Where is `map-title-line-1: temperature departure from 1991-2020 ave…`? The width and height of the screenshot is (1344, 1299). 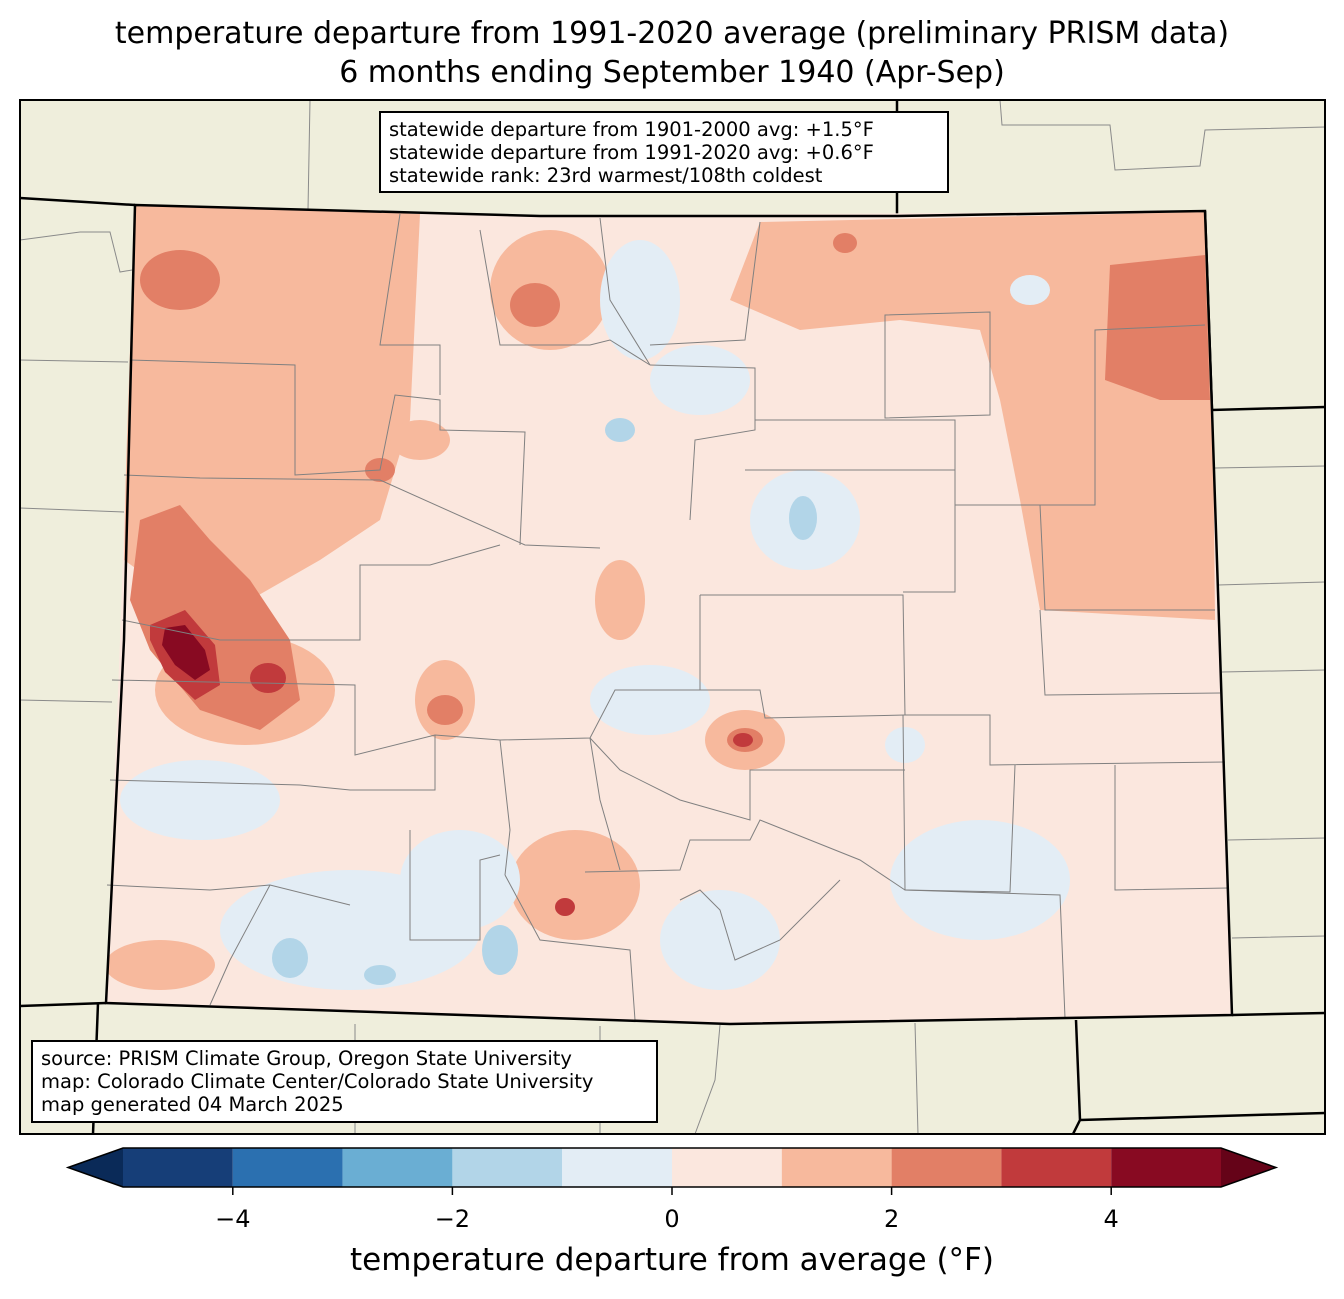 map-title-line-1: temperature departure from 1991-2020 ave… is located at coordinates (672, 33).